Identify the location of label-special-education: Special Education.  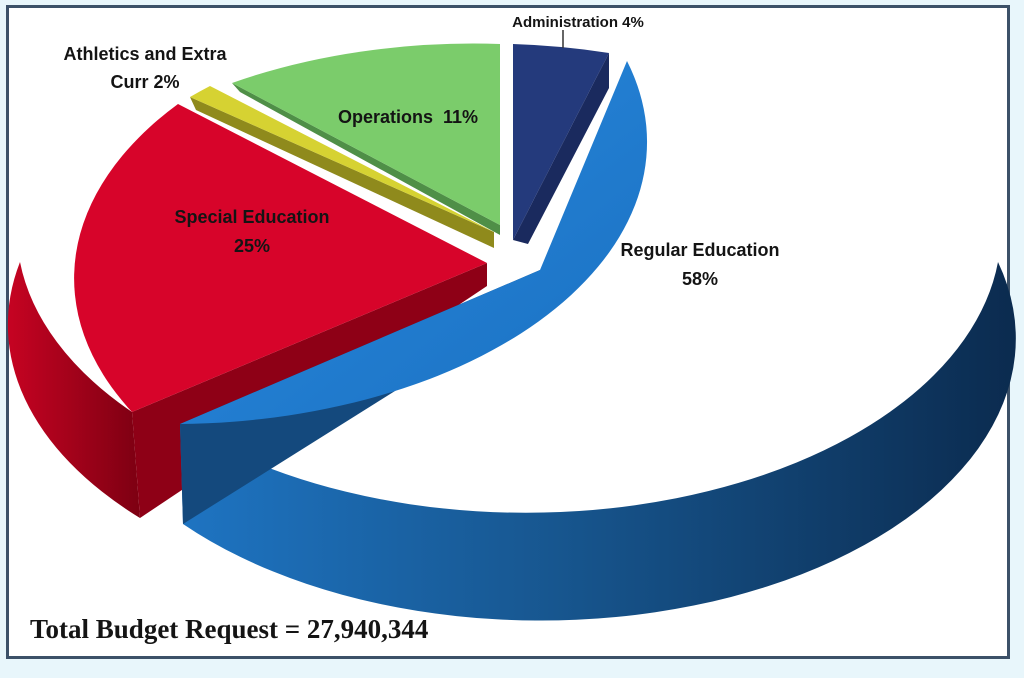
(251, 217).